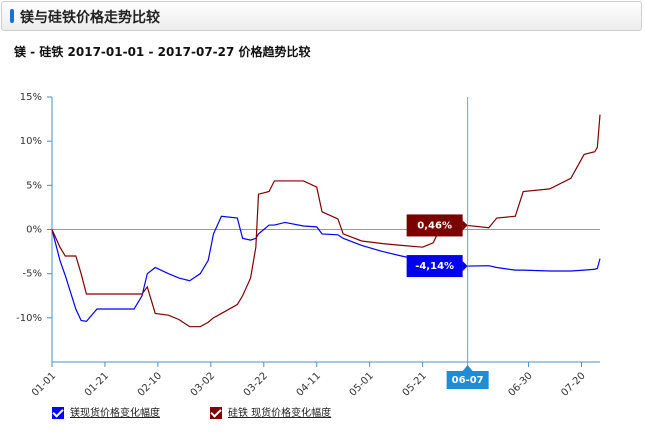 This screenshot has height=445, width=645. I want to click on x-tick-label: 03-02, so click(203, 384).